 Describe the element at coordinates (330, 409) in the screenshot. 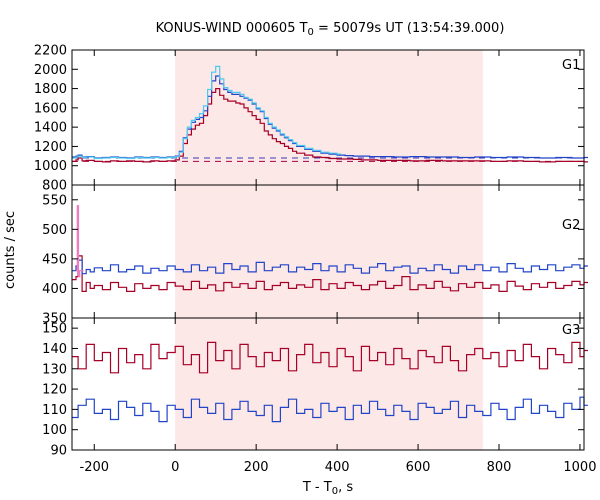

I see `series-blue-g3` at that location.